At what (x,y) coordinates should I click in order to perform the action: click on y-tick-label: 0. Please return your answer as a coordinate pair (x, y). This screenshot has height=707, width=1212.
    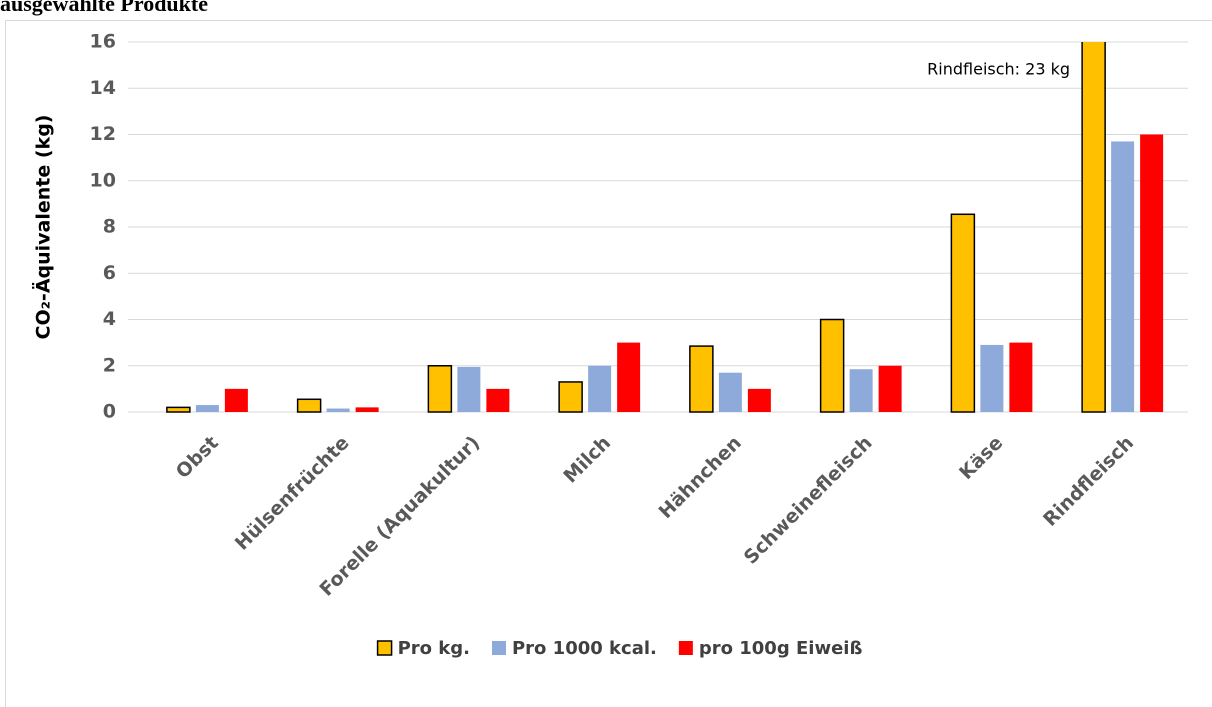
    Looking at the image, I should click on (109, 412).